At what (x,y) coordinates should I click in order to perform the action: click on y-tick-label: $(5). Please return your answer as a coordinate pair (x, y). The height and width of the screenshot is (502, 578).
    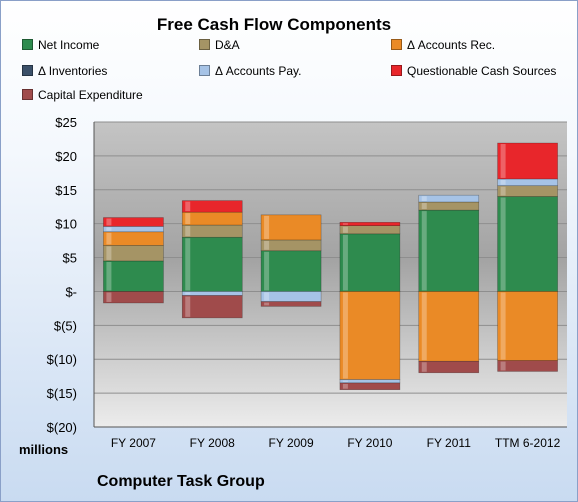
    Looking at the image, I should click on (65, 325).